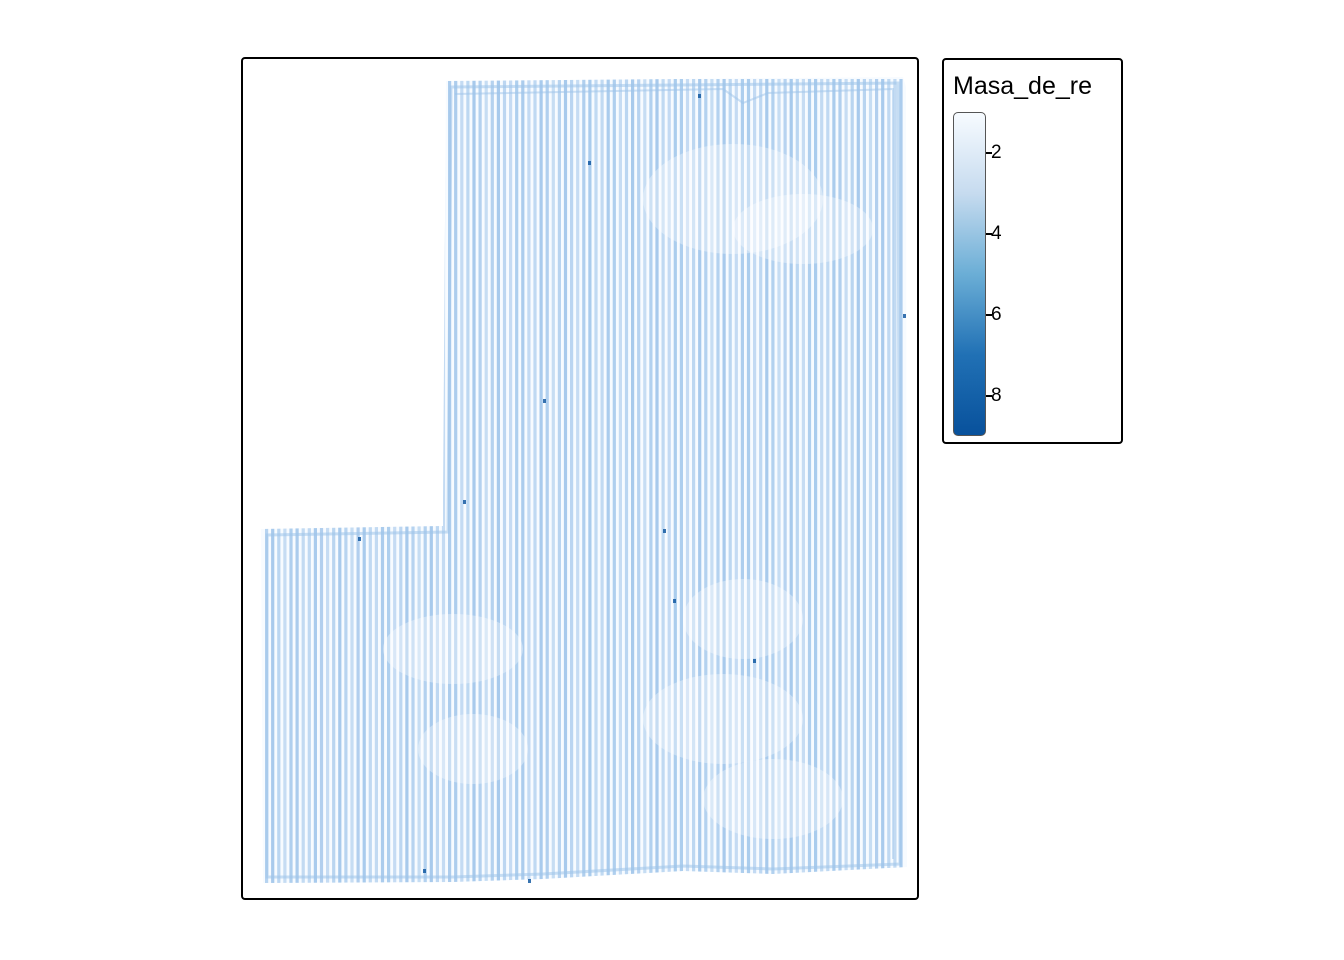  Describe the element at coordinates (996, 395) in the screenshot. I see `legend-tick-label: 8` at that location.